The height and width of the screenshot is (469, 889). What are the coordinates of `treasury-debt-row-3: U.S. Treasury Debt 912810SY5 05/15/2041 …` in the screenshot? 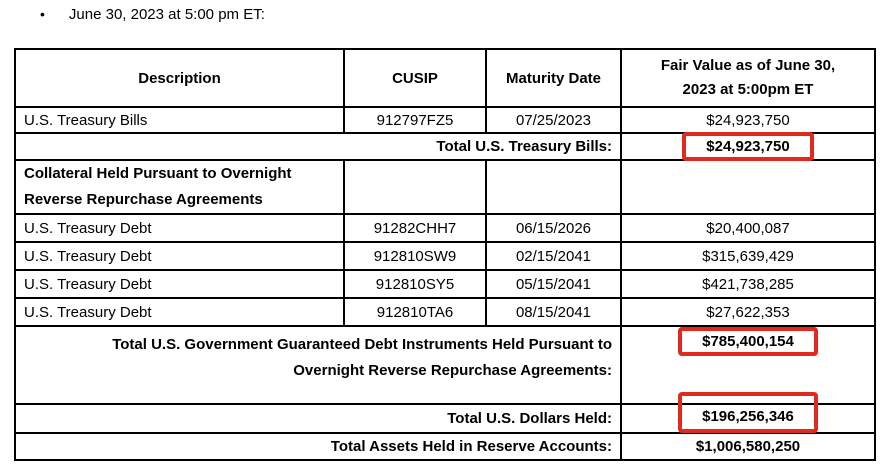 It's located at (445, 284).